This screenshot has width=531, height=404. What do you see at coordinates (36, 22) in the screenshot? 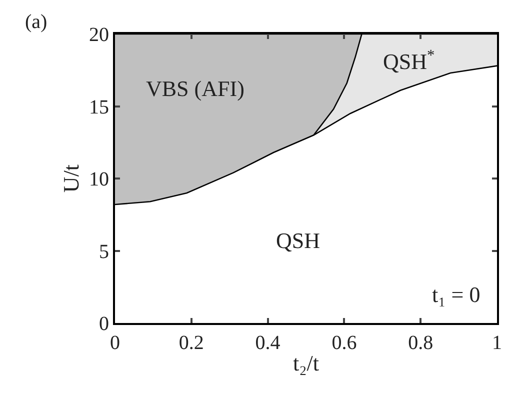
I see `text: (a)` at bounding box center [36, 22].